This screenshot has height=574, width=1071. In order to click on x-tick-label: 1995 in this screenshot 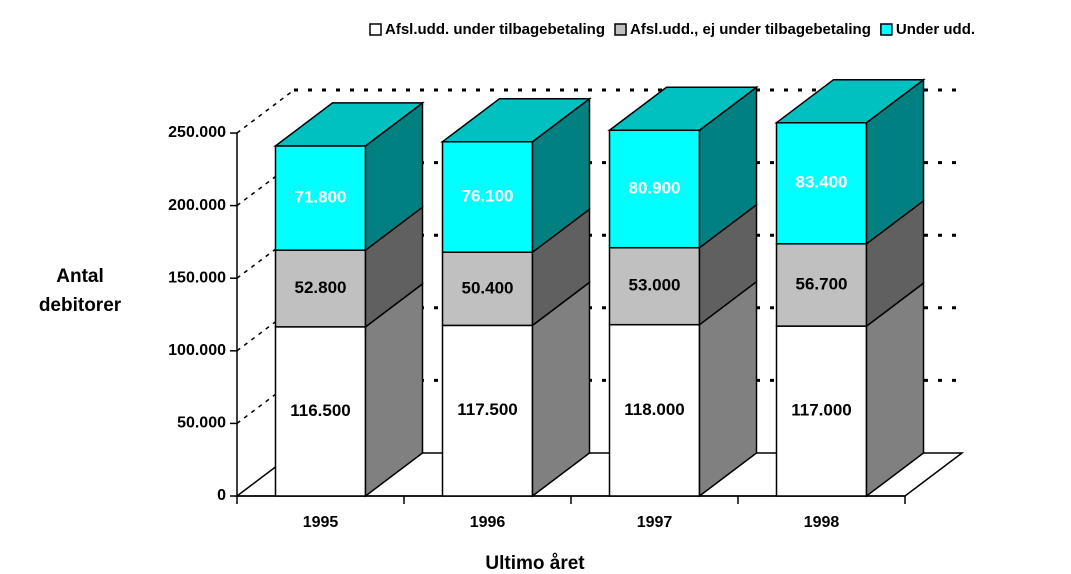, I will do `click(321, 522)`.